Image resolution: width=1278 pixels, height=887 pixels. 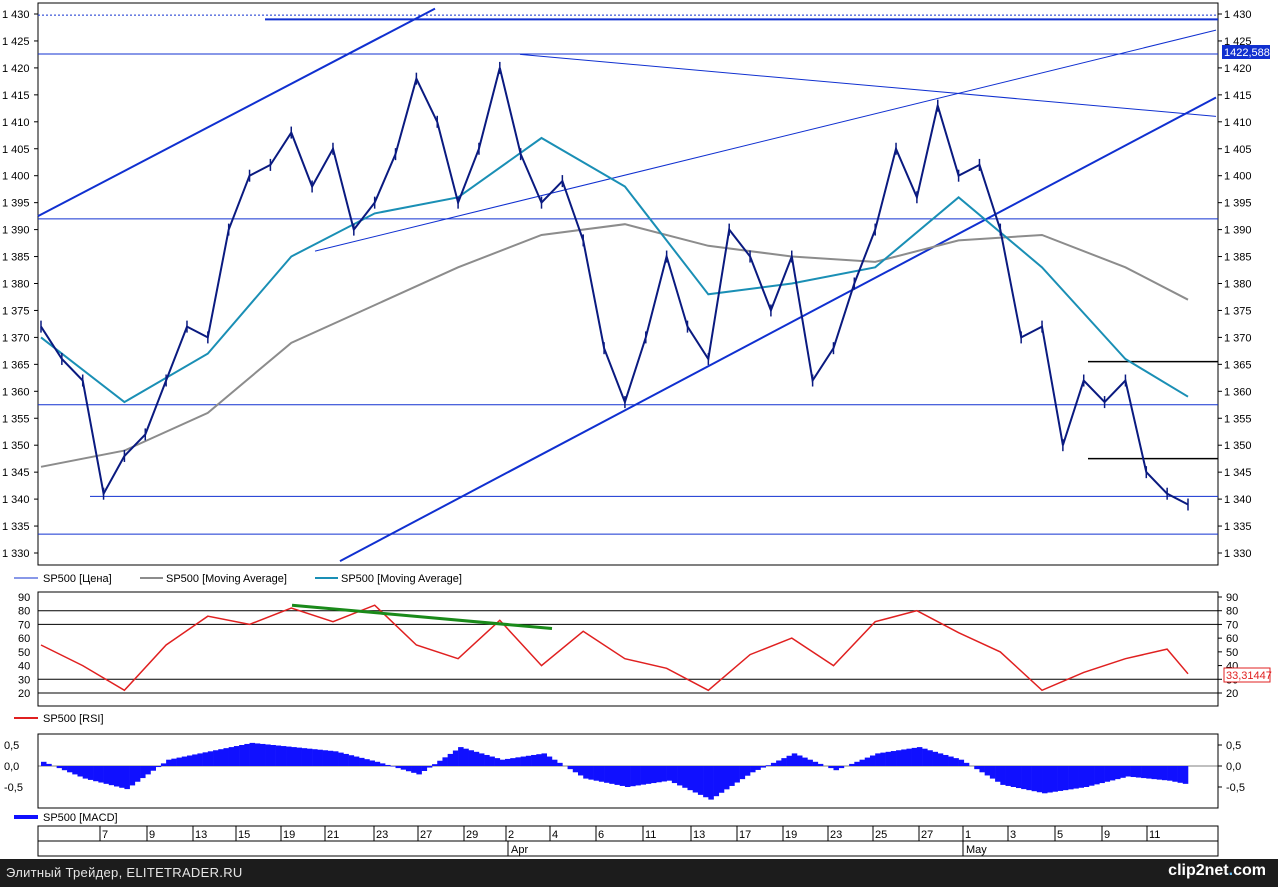 I want to click on time-tick-label: 19, so click(x=289, y=835).